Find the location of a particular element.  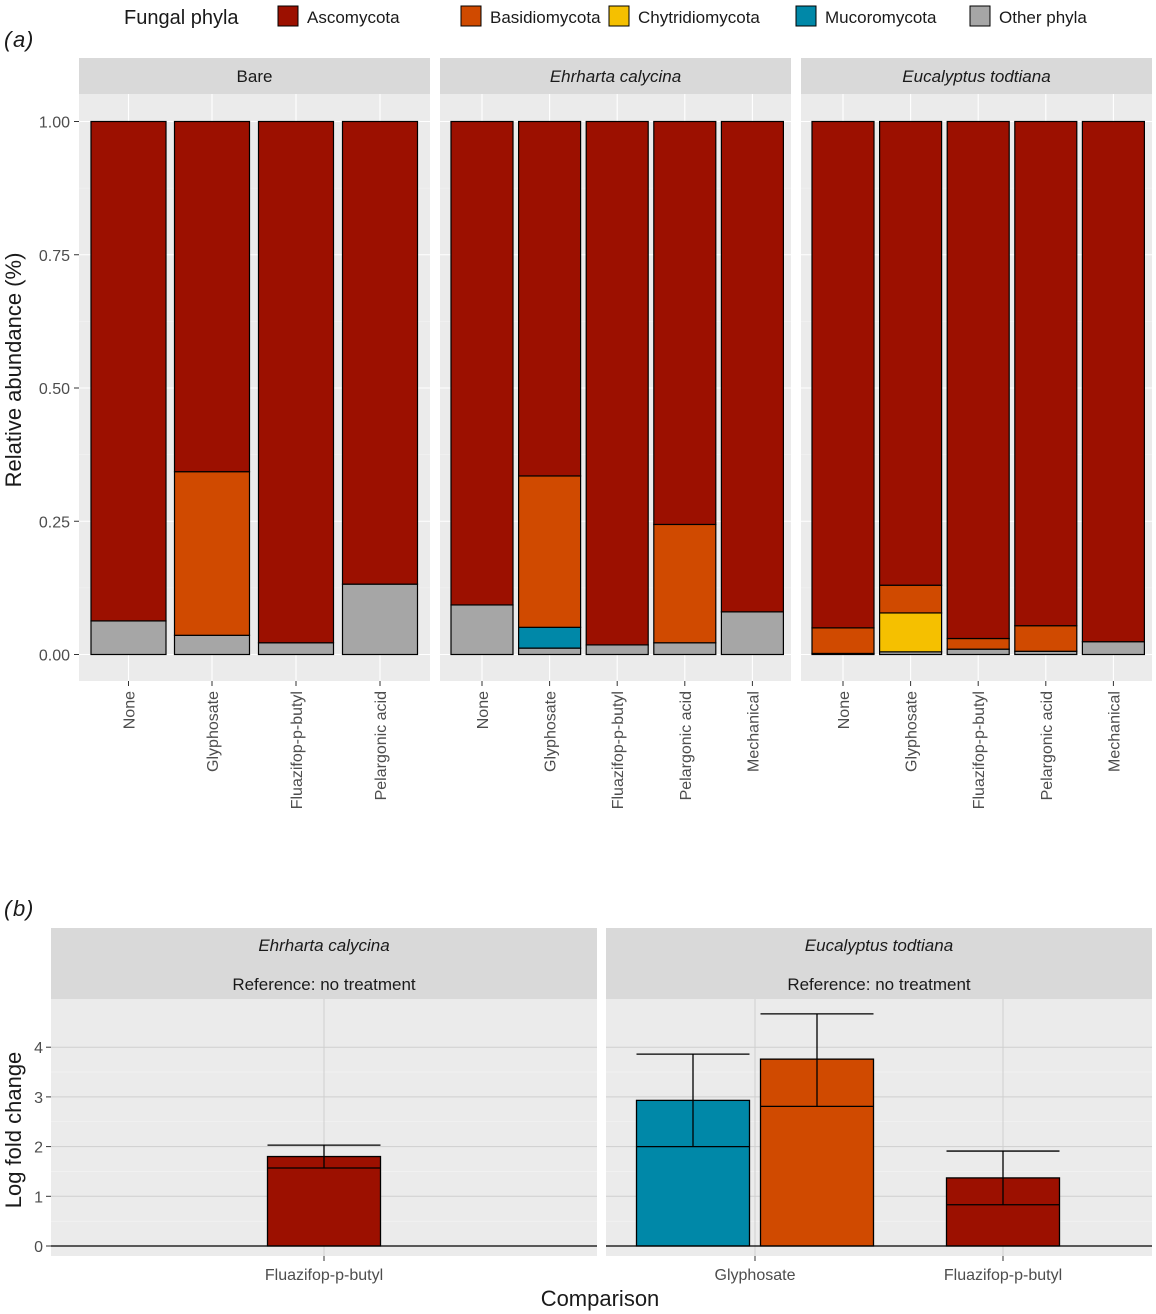

facet-title-b-ehrharta-calycina: Ehrharta calycina is located at coordinates (323, 945).